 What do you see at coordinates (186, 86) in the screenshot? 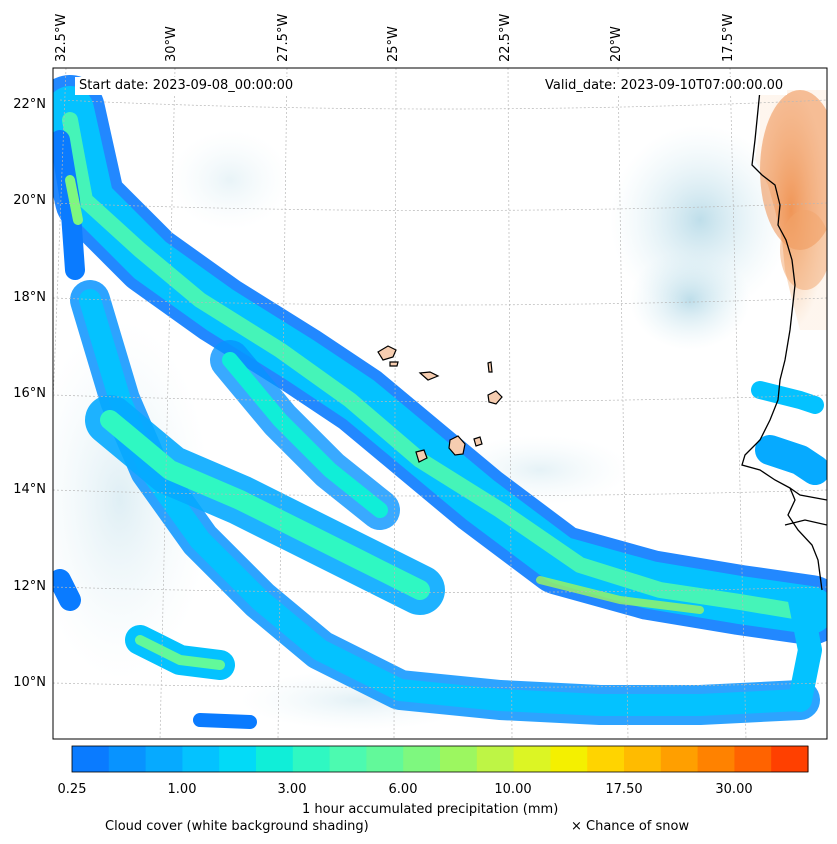
I see `start-date-label: Start date: 2023-09-08_00:00:00` at bounding box center [186, 86].